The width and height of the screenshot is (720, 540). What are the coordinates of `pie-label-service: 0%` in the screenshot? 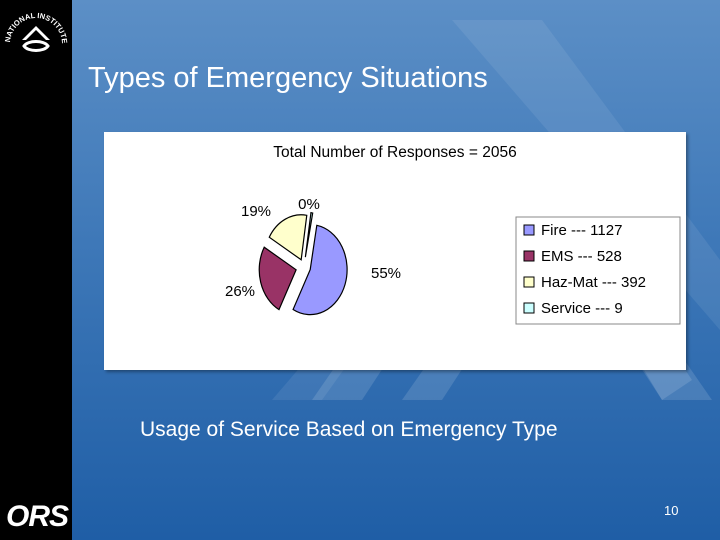 It's located at (309, 204).